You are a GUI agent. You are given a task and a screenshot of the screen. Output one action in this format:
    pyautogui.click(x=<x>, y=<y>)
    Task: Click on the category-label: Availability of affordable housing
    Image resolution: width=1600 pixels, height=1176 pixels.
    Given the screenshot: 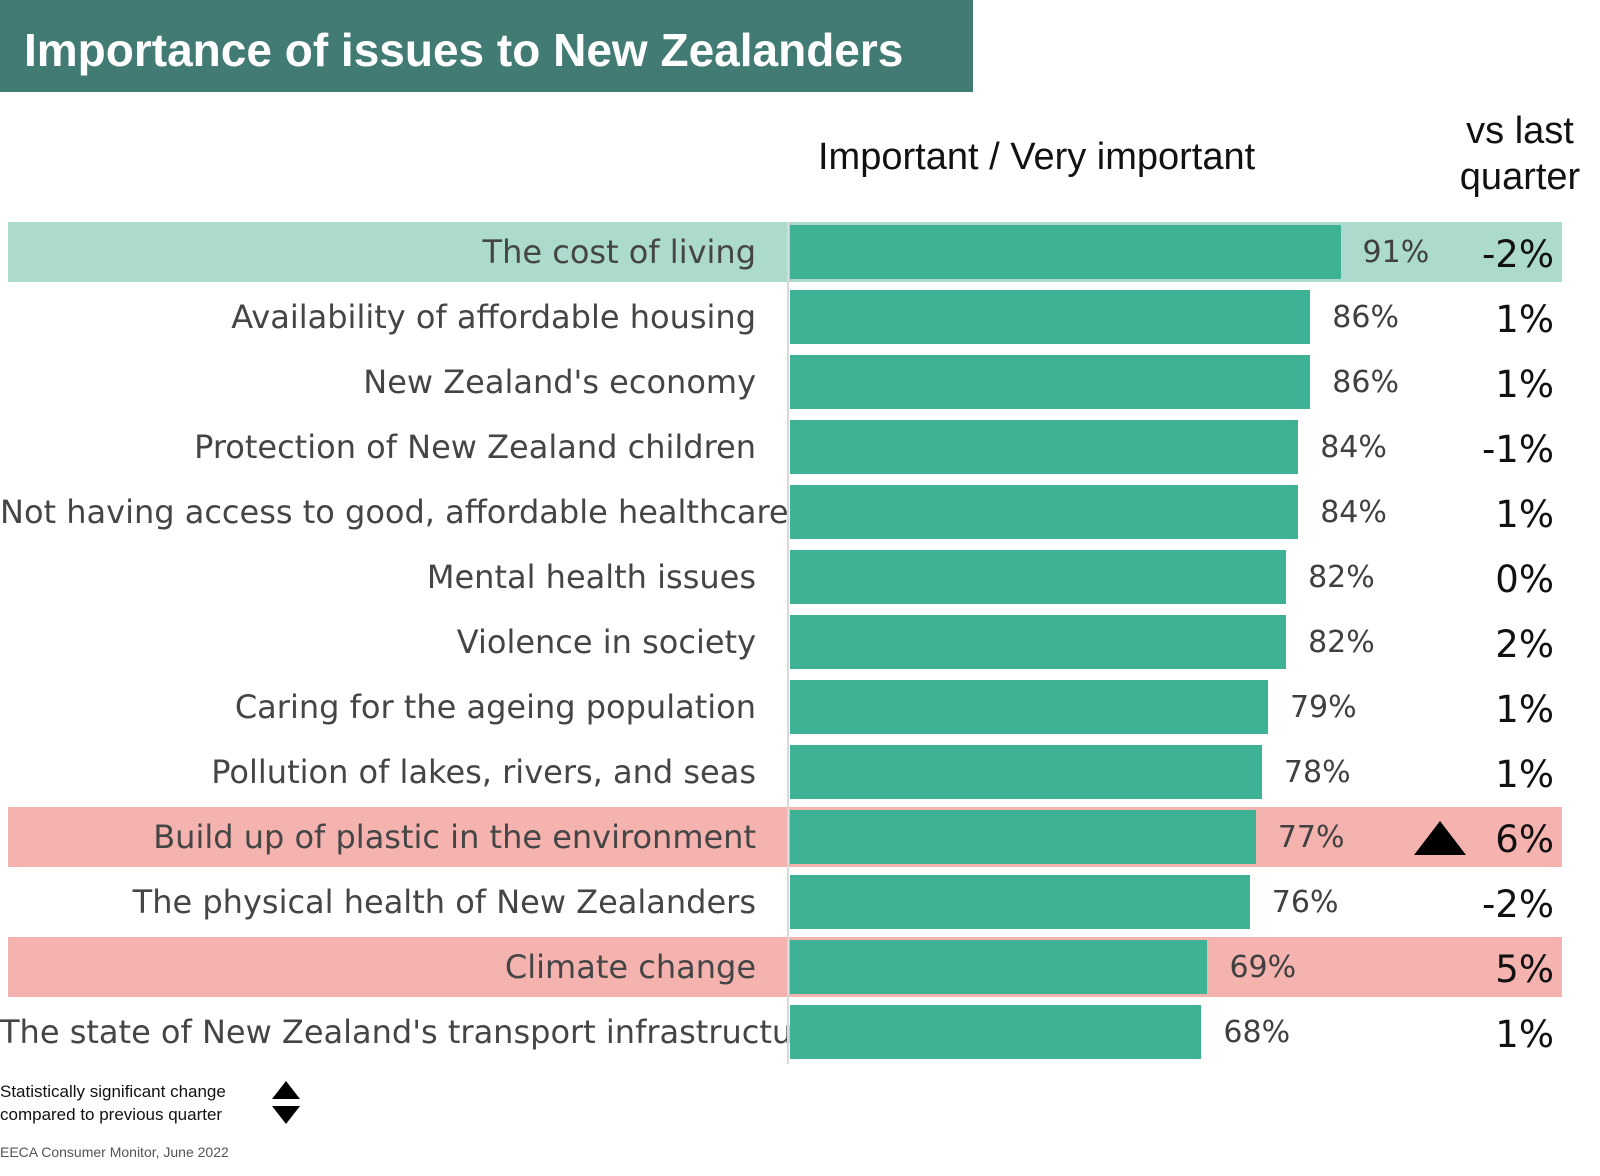 What is the action you would take?
    pyautogui.click(x=493, y=317)
    